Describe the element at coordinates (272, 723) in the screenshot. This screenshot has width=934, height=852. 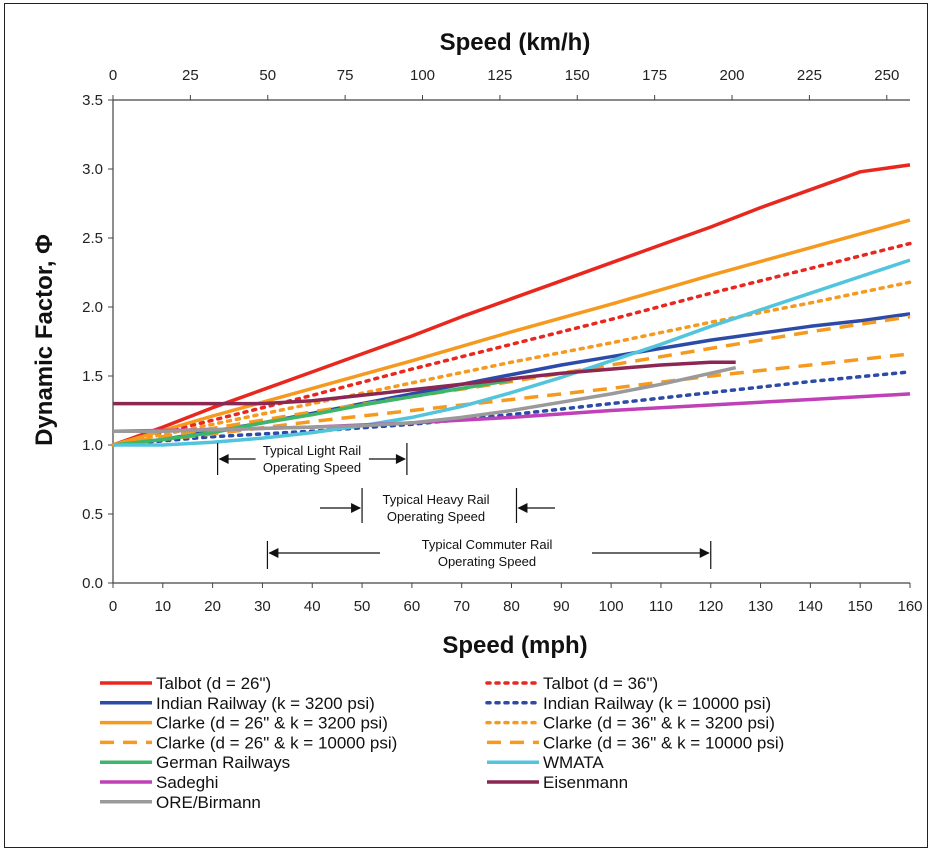
I see `legend-label-4: Clarke (d = 26" & k = 3200 psi)` at that location.